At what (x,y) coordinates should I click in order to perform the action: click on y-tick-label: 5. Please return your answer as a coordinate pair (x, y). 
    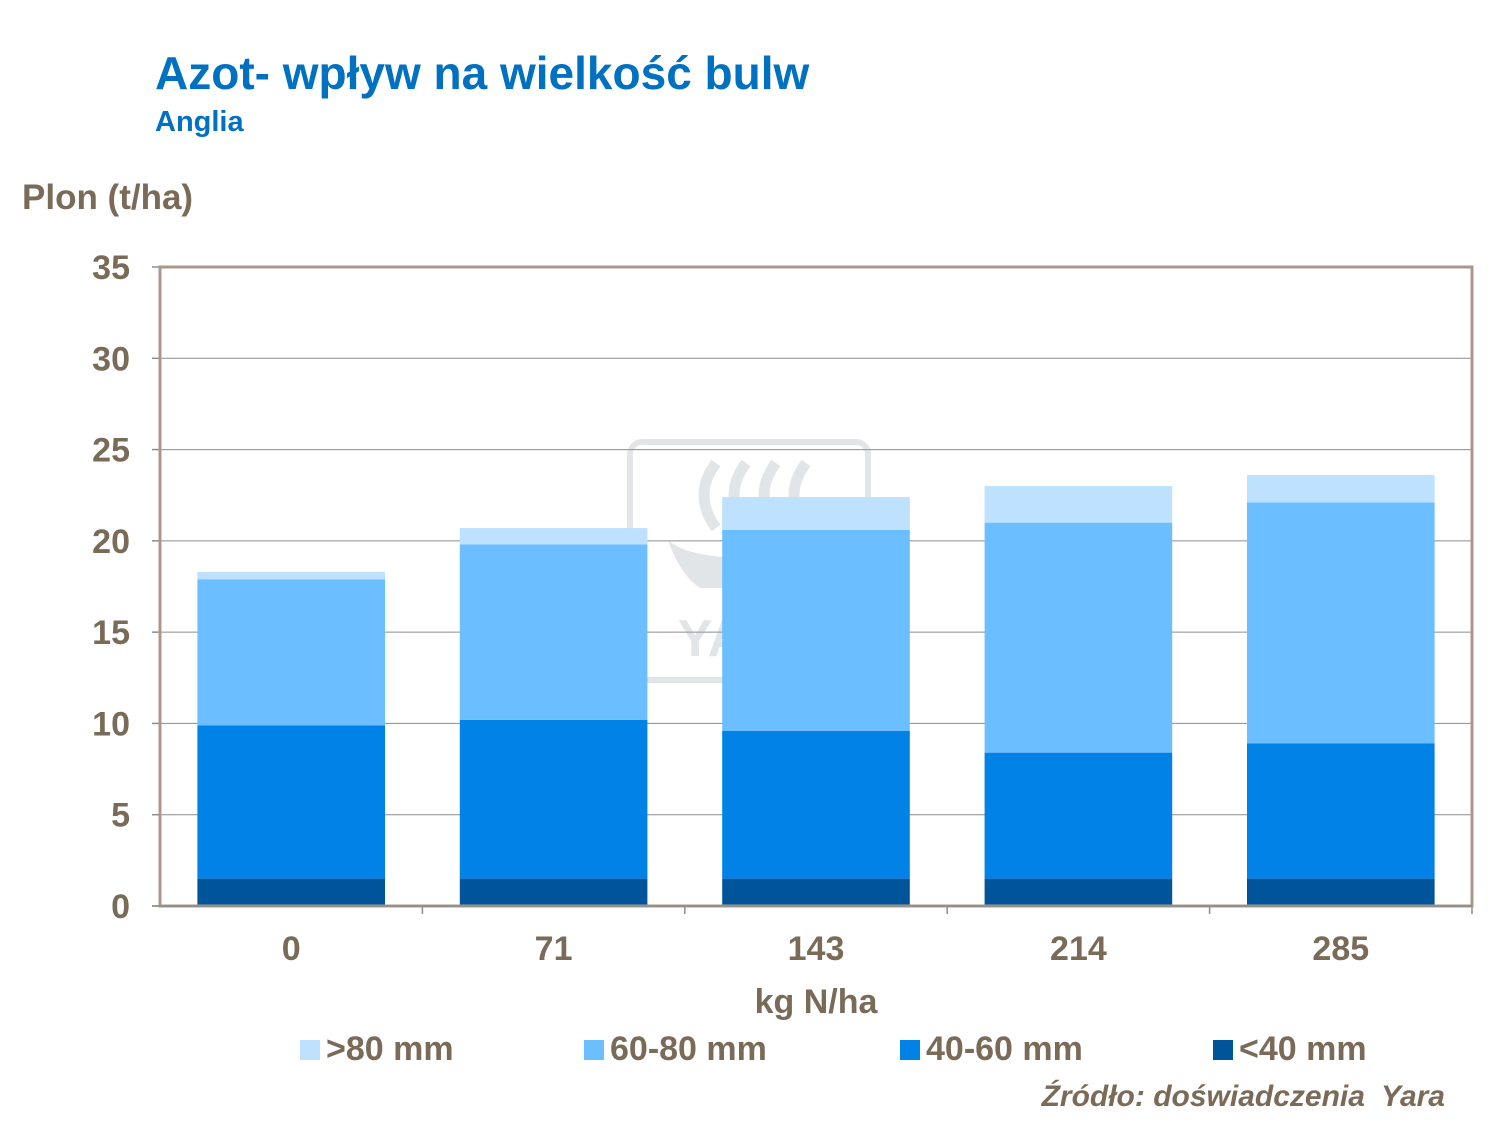
    Looking at the image, I should click on (120, 816).